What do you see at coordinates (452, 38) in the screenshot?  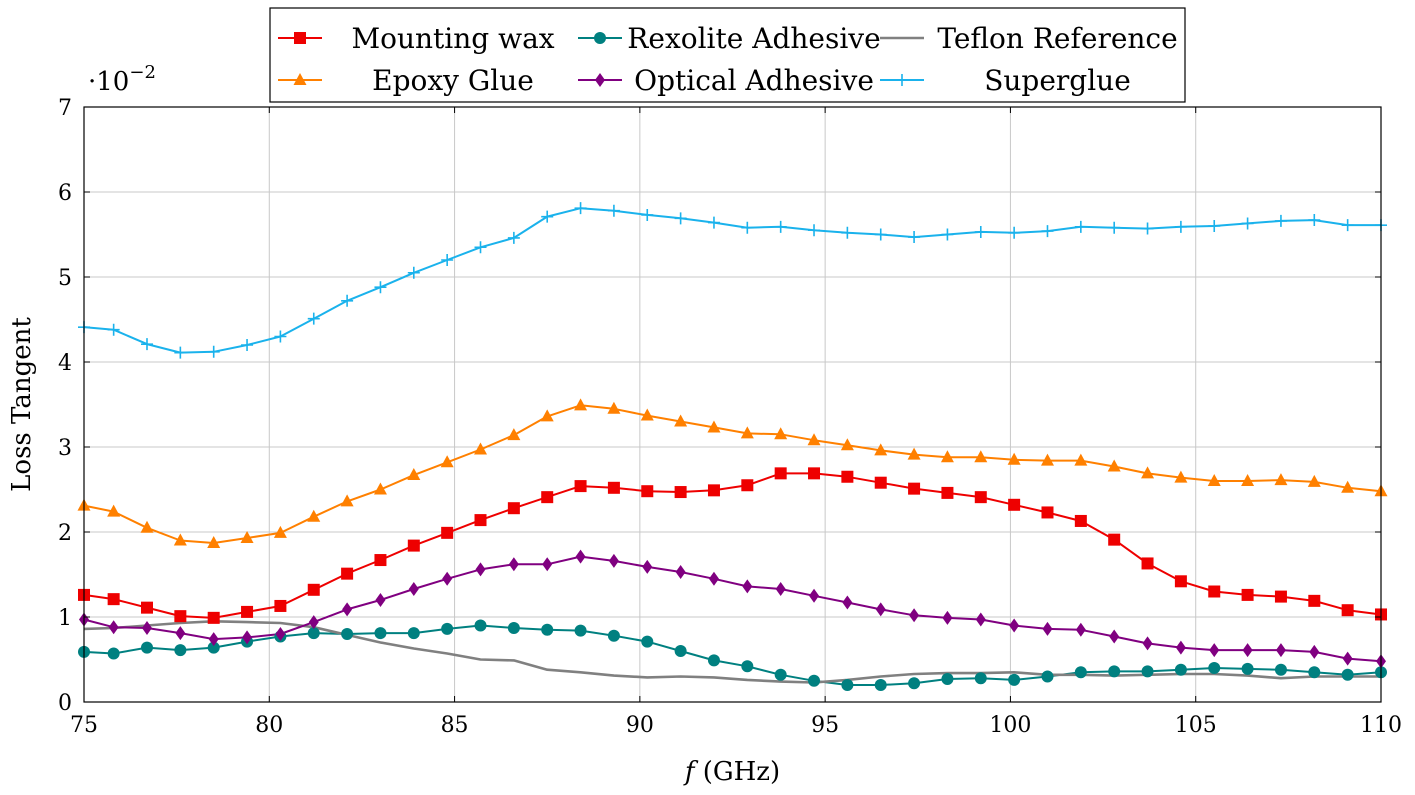 I see `legend-label: Mounting wax` at bounding box center [452, 38].